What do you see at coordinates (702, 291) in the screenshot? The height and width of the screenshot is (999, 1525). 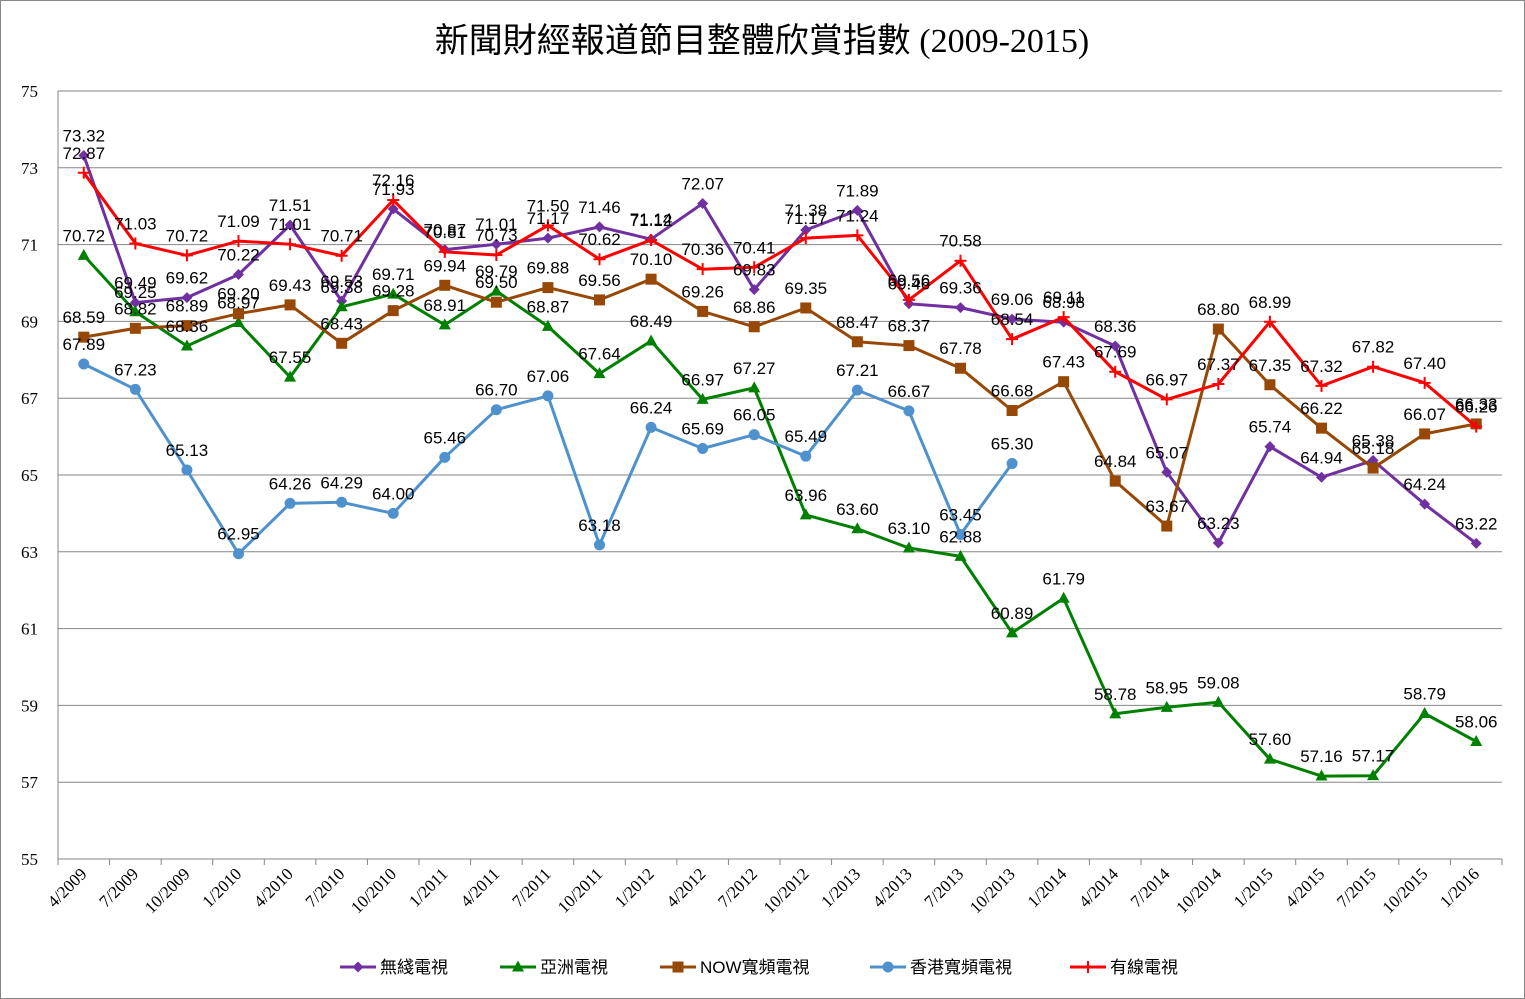 I see `data-label: 69.26` at bounding box center [702, 291].